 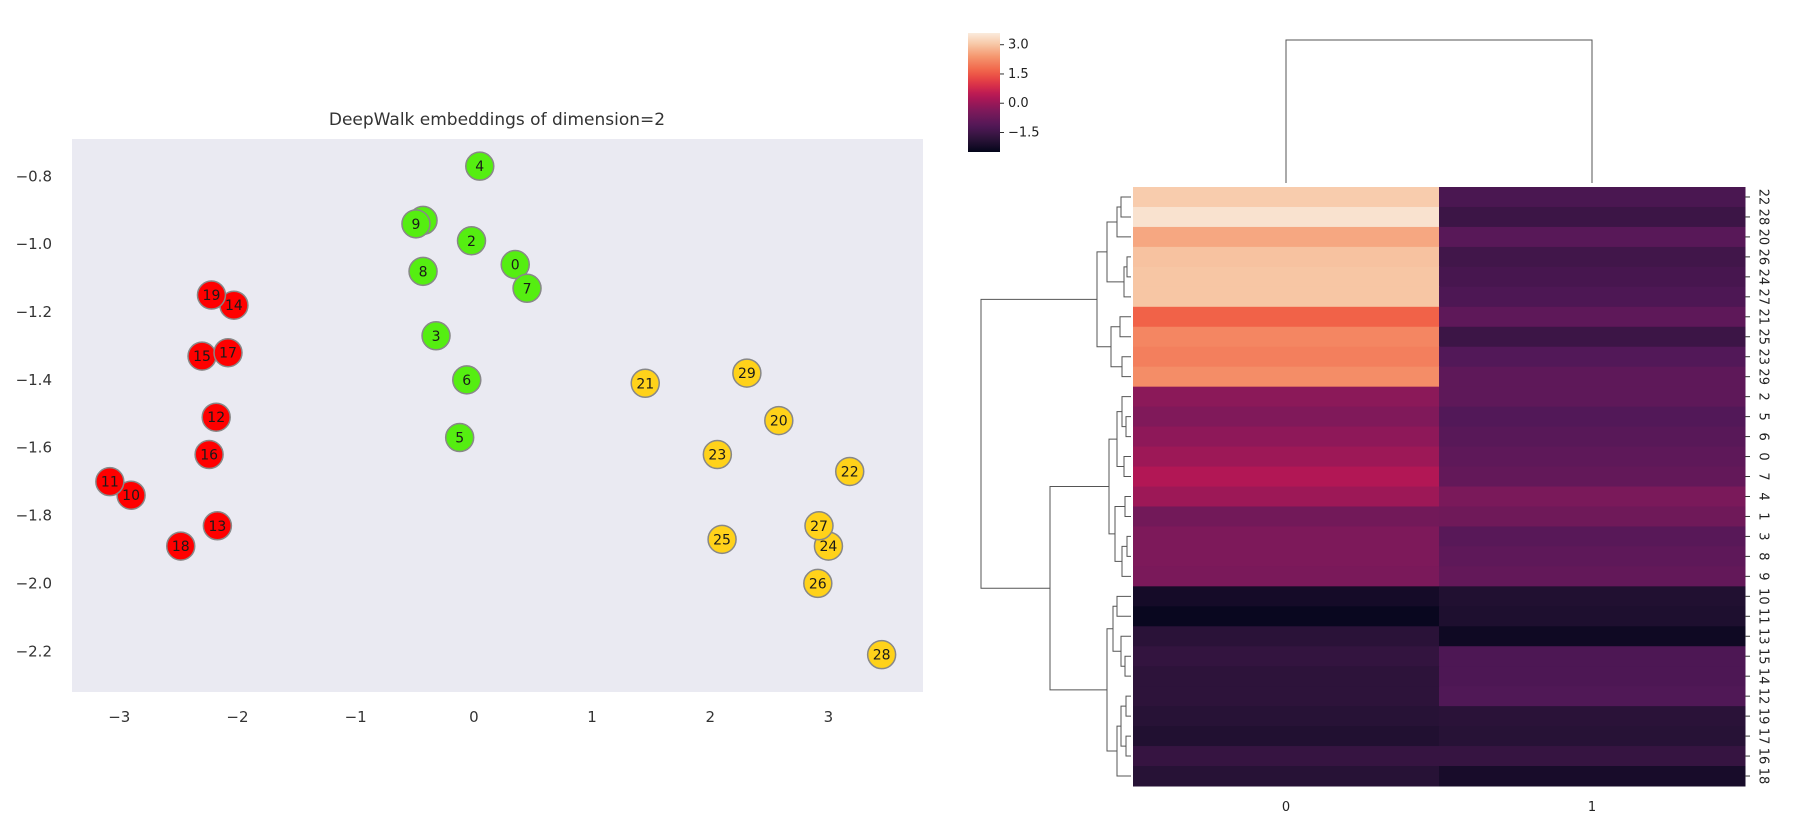 What do you see at coordinates (850, 472) in the screenshot?
I see `scatter-point-label: 22` at bounding box center [850, 472].